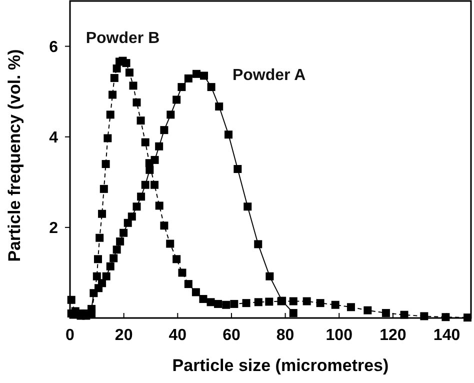  Describe the element at coordinates (53, 229) in the screenshot. I see `y-tick-label: 2` at that location.